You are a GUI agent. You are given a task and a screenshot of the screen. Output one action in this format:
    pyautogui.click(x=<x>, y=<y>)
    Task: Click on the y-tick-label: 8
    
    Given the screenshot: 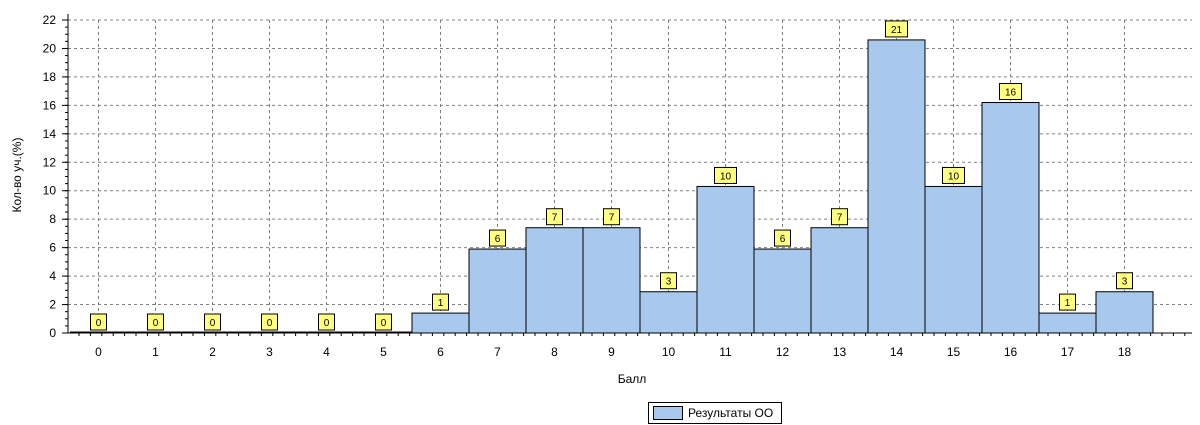 What is the action you would take?
    pyautogui.click(x=52, y=219)
    